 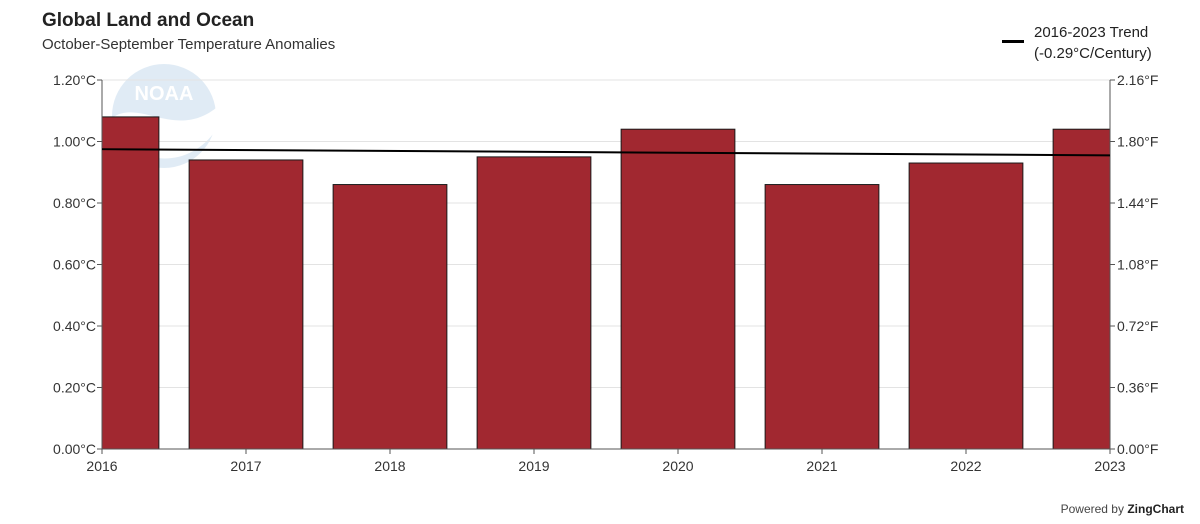 I want to click on chart-subtitle: October-September Temperature Anomalies, so click(x=189, y=44).